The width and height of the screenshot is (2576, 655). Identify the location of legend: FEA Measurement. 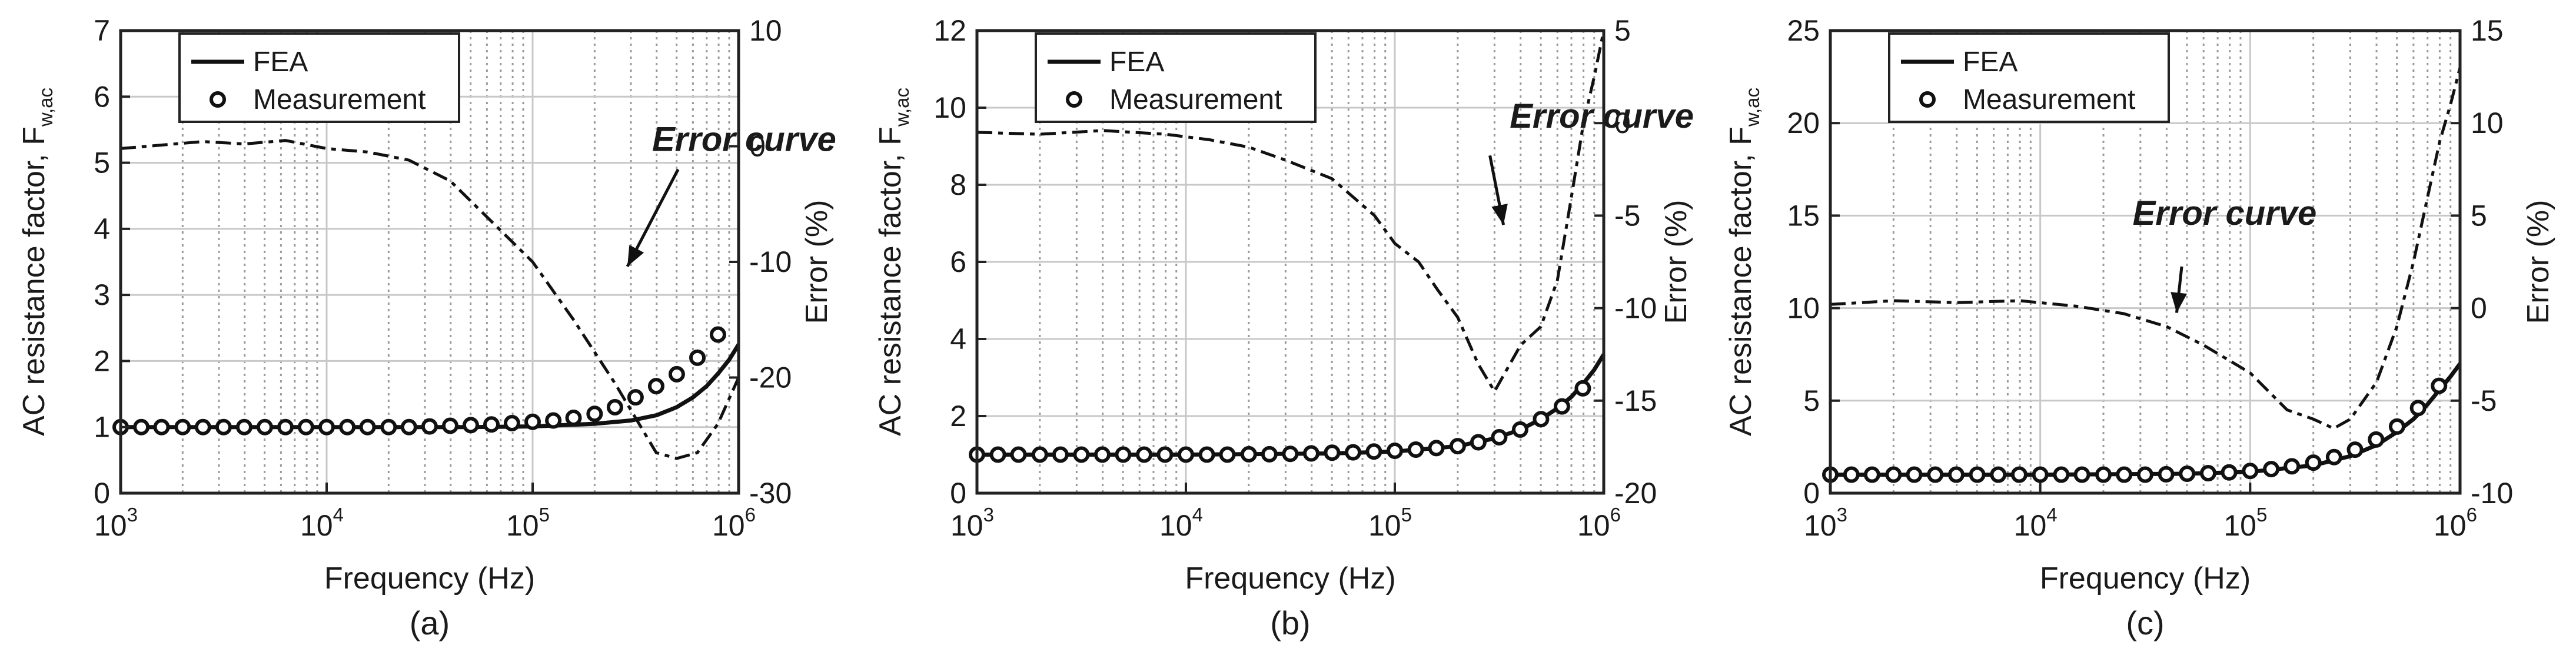
(2029, 77).